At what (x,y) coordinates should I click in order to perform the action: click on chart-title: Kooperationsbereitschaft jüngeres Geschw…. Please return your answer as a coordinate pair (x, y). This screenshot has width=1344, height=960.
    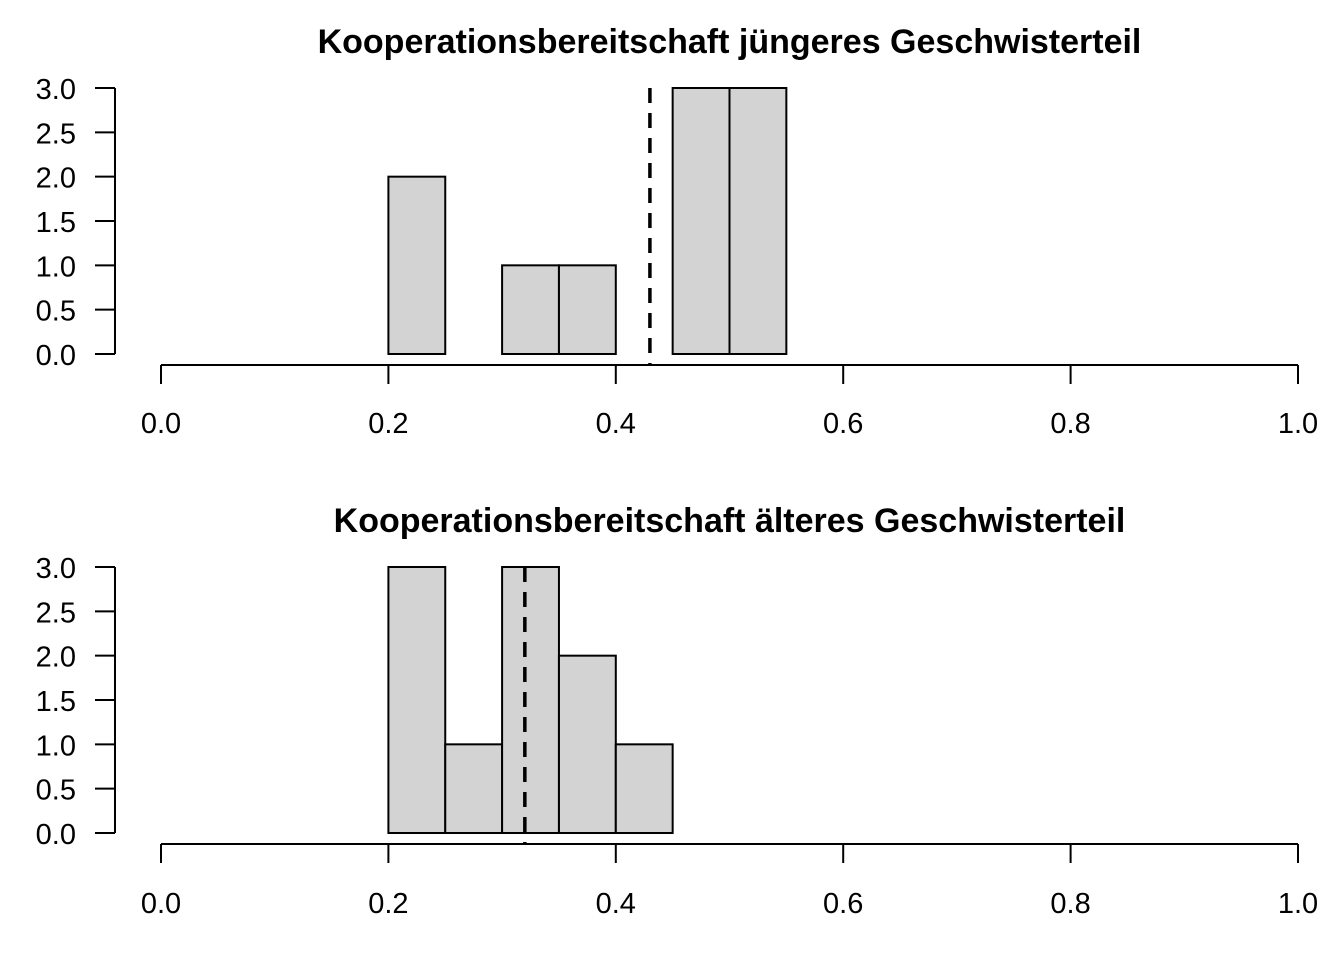
    Looking at the image, I should click on (730, 42).